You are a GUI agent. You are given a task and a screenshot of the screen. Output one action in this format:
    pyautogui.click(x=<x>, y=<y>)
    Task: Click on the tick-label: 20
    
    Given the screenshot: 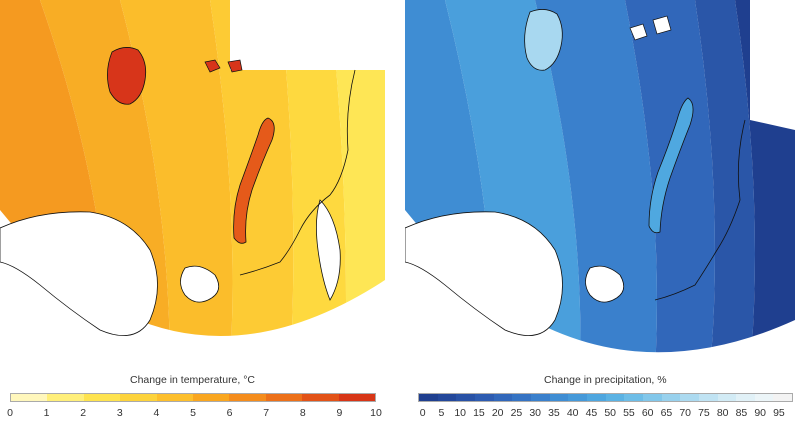 What is the action you would take?
    pyautogui.click(x=497, y=413)
    